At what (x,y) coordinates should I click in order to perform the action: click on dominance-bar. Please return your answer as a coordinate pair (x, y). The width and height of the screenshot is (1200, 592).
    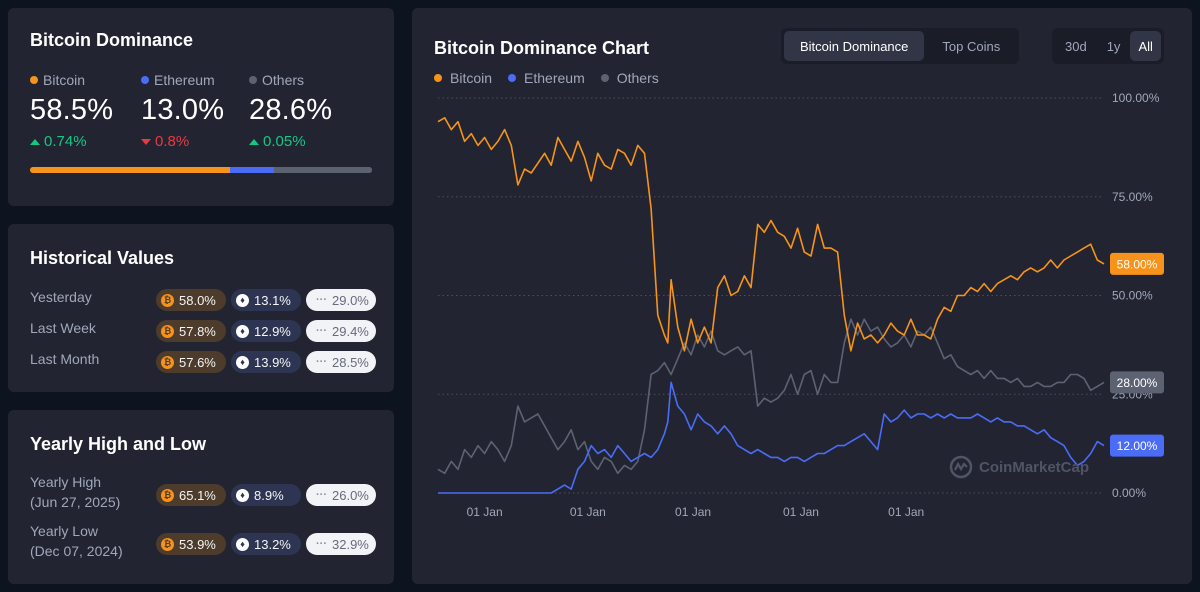
    Looking at the image, I should click on (201, 170).